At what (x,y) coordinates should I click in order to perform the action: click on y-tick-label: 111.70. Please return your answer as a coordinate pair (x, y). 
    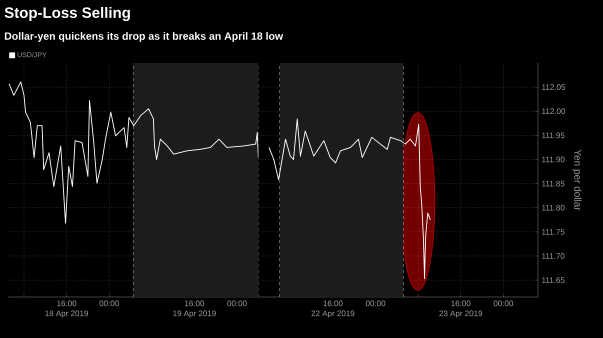
    Looking at the image, I should click on (553, 256).